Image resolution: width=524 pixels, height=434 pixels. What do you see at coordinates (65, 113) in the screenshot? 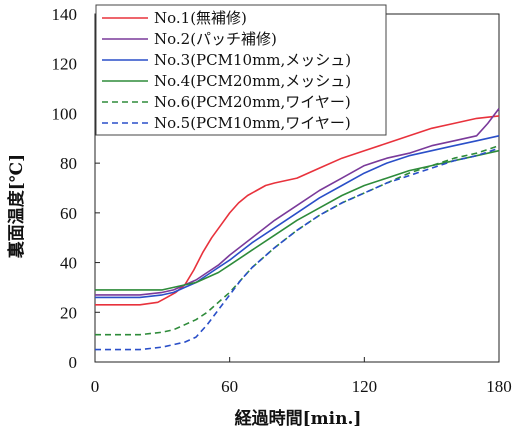
I see `y-tick-label: 100` at bounding box center [65, 113].